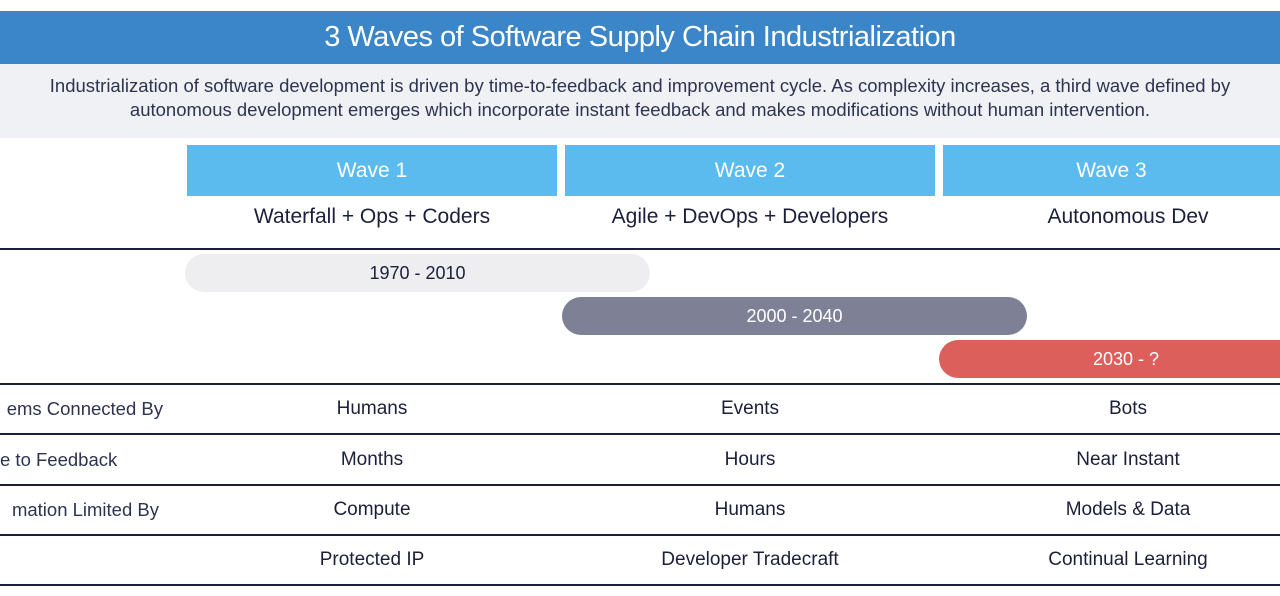 This screenshot has width=1280, height=596. Describe the element at coordinates (59, 459) in the screenshot. I see `row-label-time-to-feedback: e to Feedback` at that location.